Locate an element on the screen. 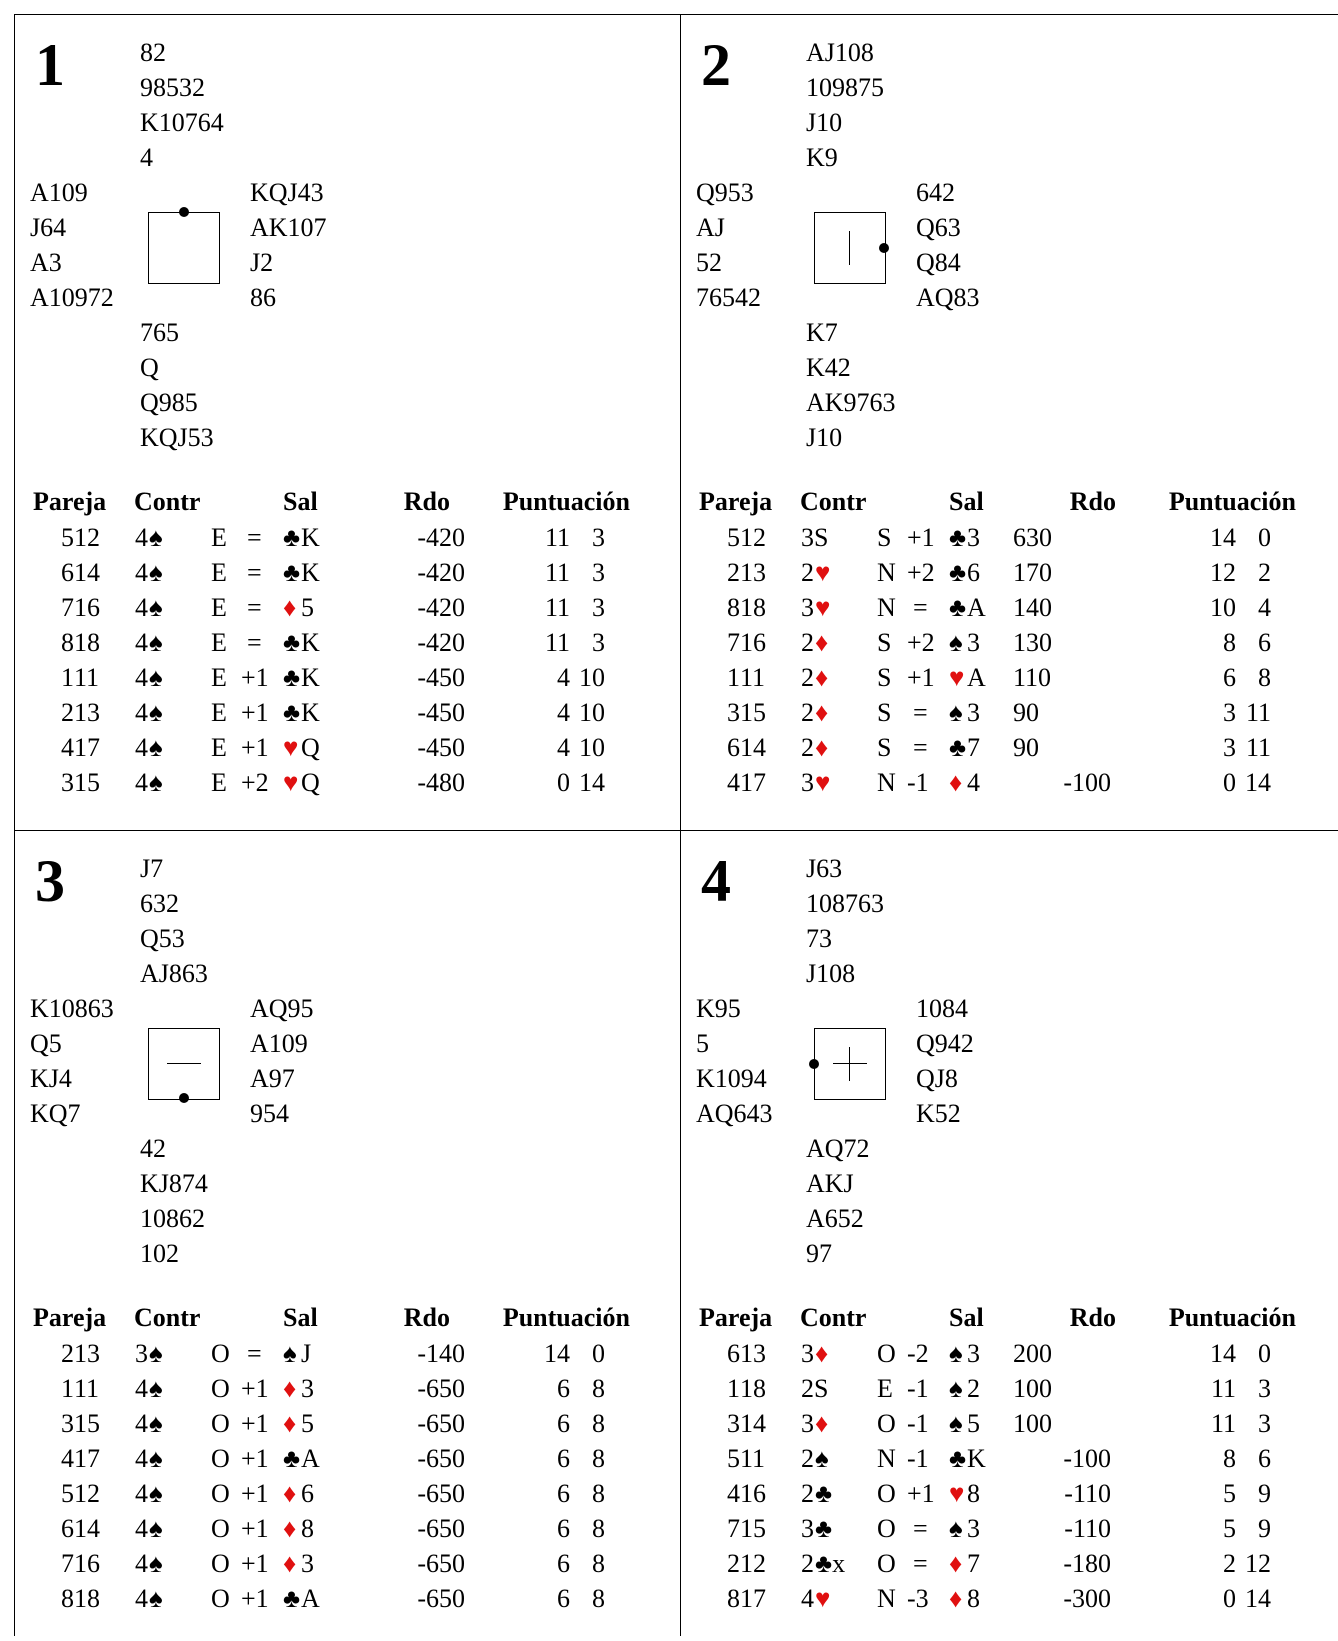 The height and width of the screenshot is (1641, 1338). pair-number-2: 12 is located at coordinates (753, 1564).